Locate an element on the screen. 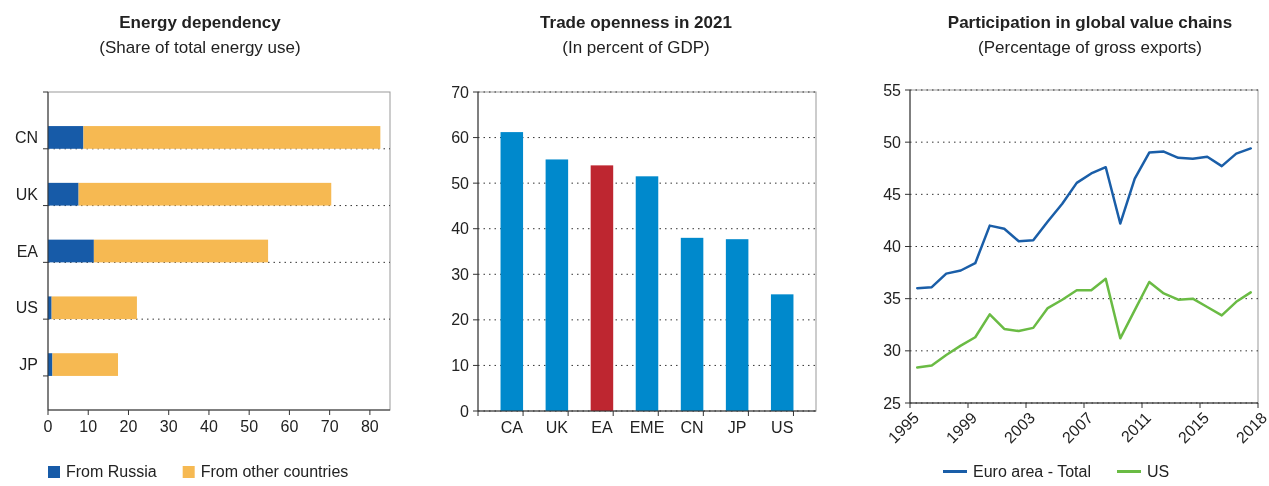 Image resolution: width=1269 pixels, height=486 pixels. chart-title: Trade openness in 2021 is located at coordinates (636, 22).